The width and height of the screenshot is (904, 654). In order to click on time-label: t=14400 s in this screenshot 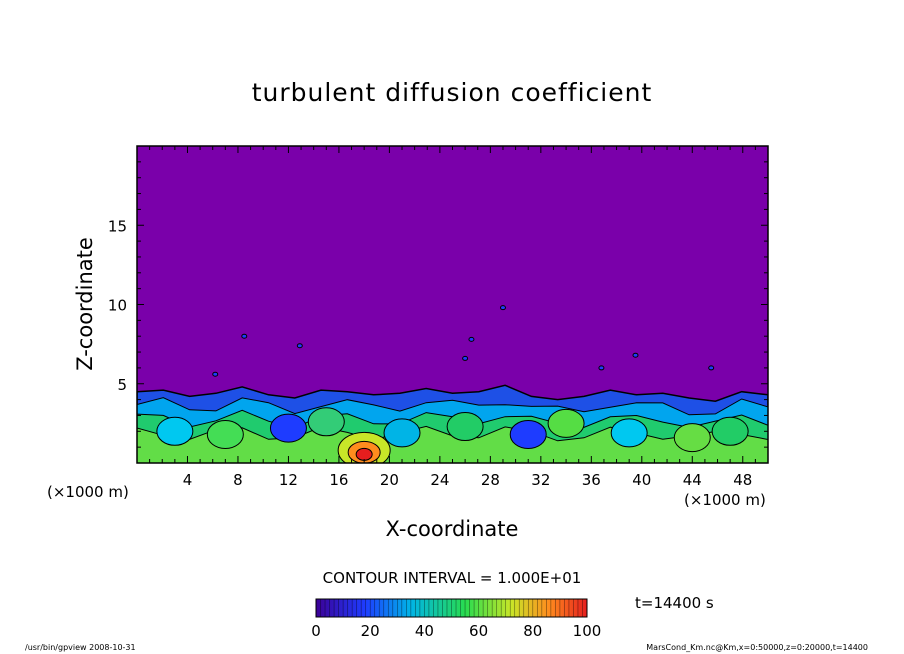, I will do `click(674, 603)`.